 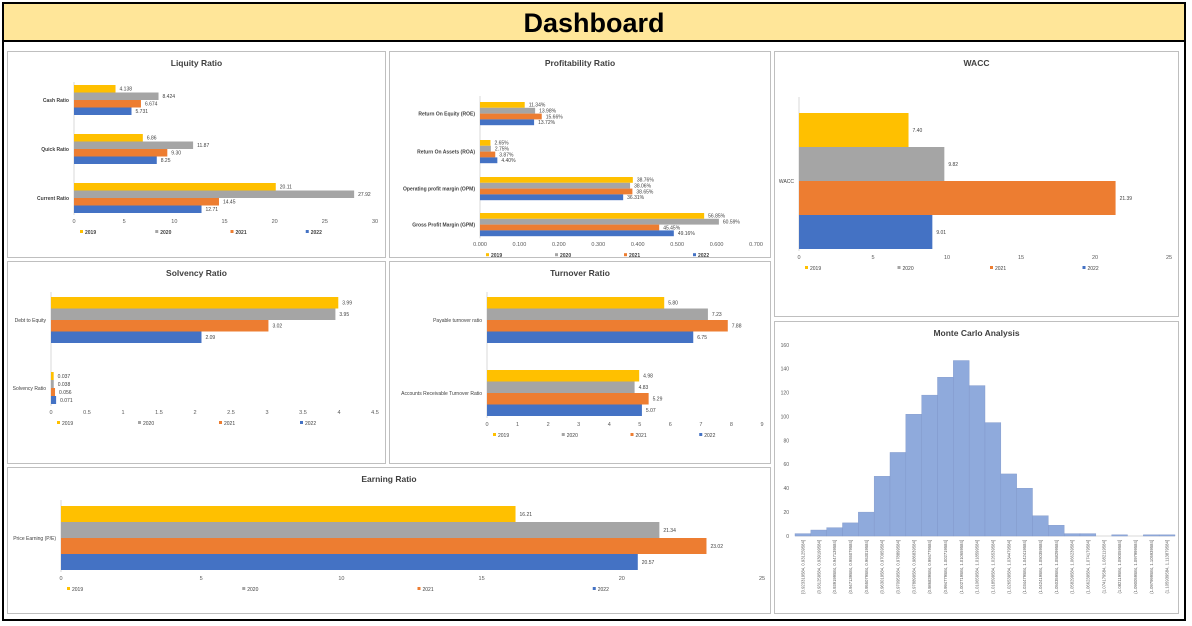 I want to click on x-tick-label: (1.034479584, 1.042419584], so click(x=1024, y=567).